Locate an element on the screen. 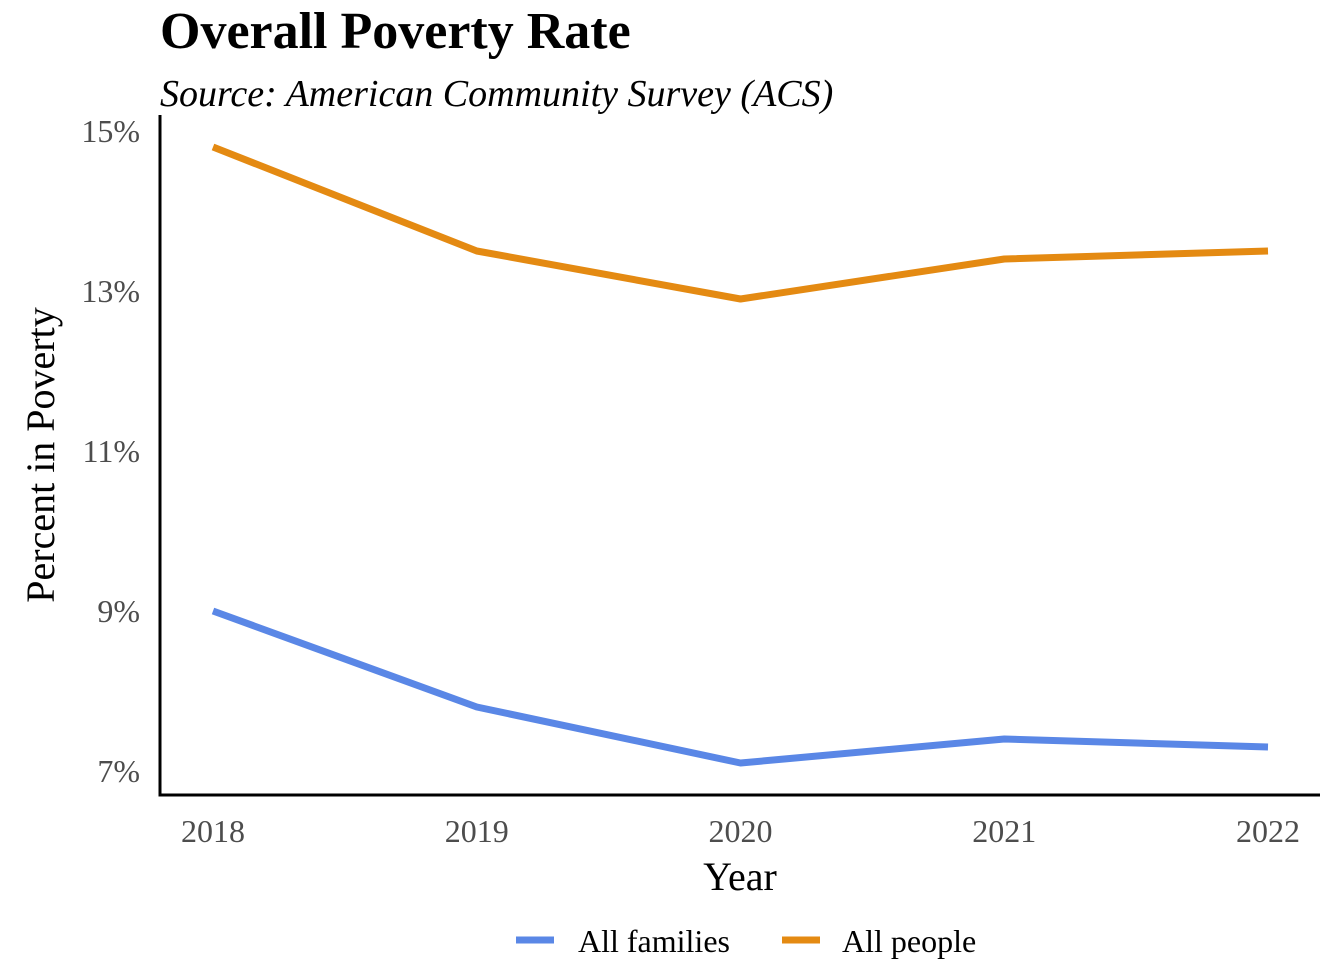 The width and height of the screenshot is (1344, 960). y-tick-label: 9% is located at coordinates (118, 611).